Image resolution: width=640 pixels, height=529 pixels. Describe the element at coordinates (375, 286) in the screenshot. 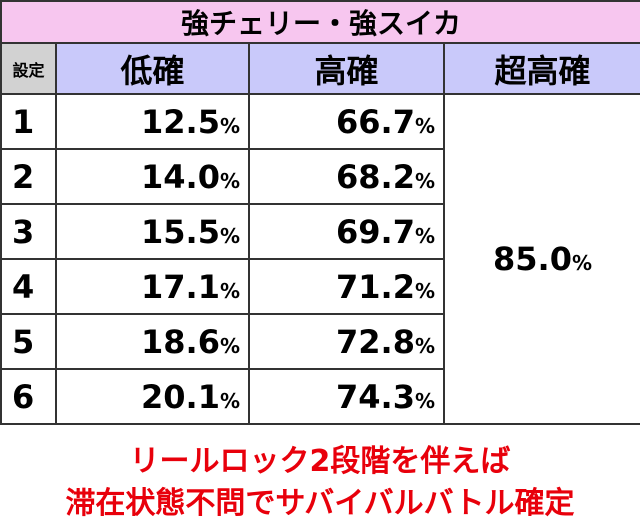

I see `percent-value: 71.2` at that location.